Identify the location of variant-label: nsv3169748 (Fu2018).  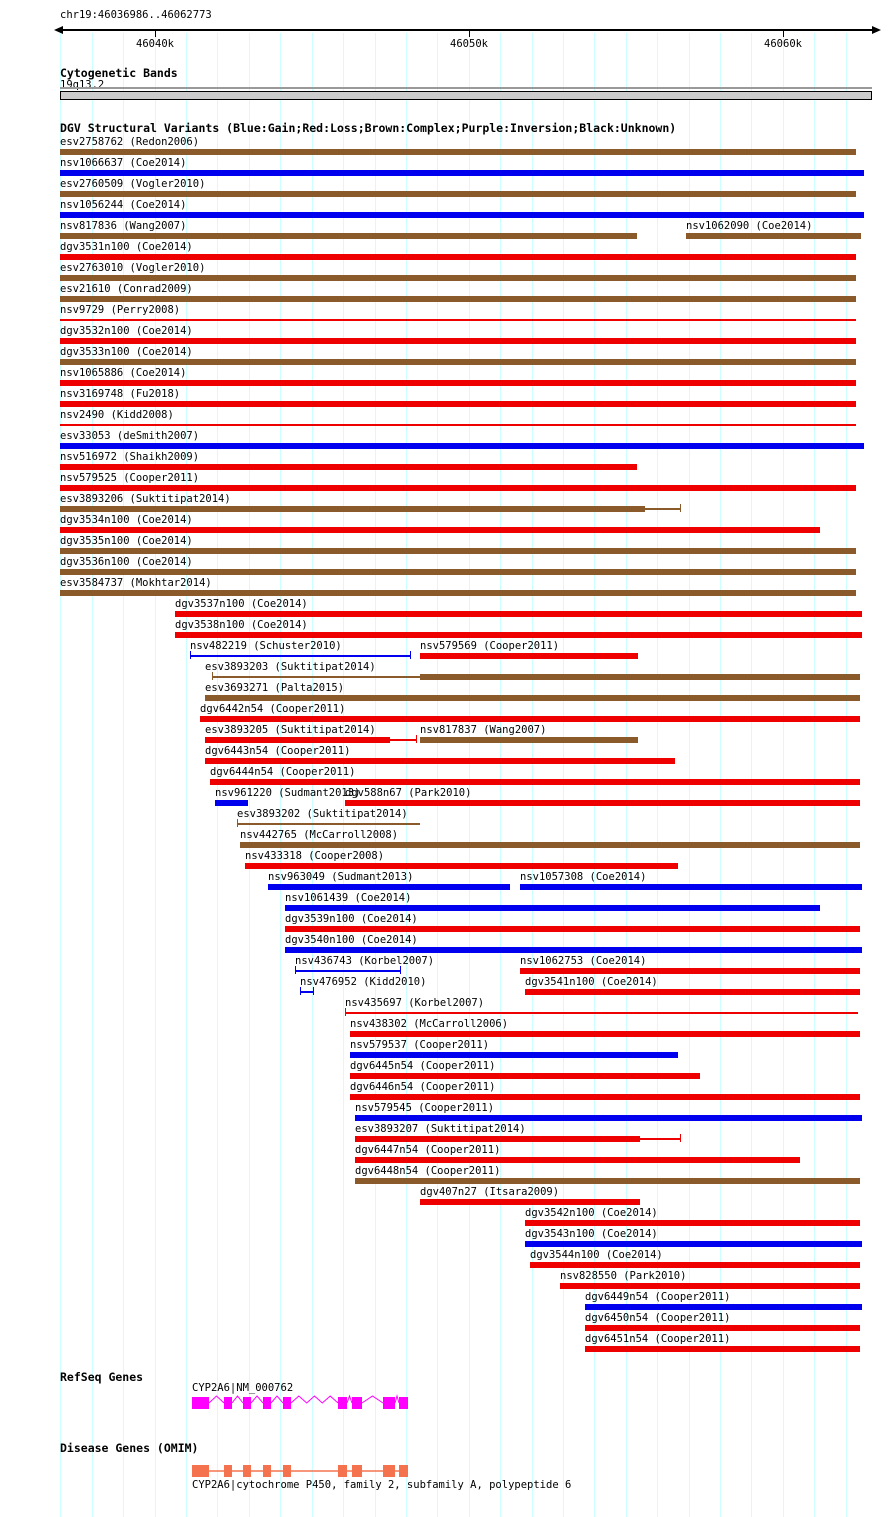
(120, 394).